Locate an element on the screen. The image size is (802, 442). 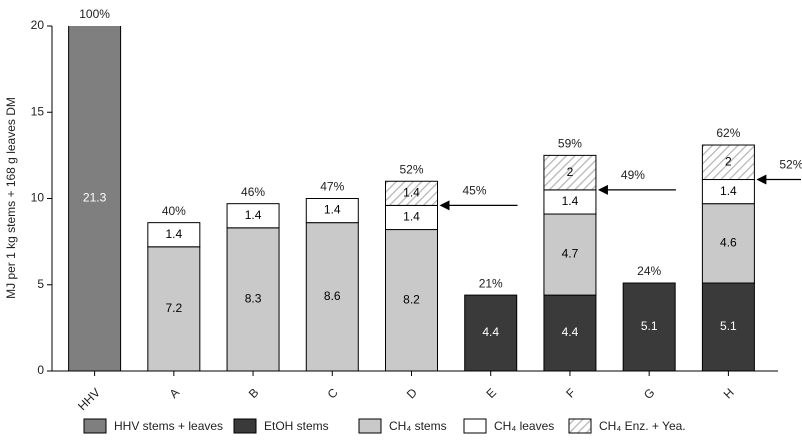
y-tick-label: 0 is located at coordinates (40, 370).